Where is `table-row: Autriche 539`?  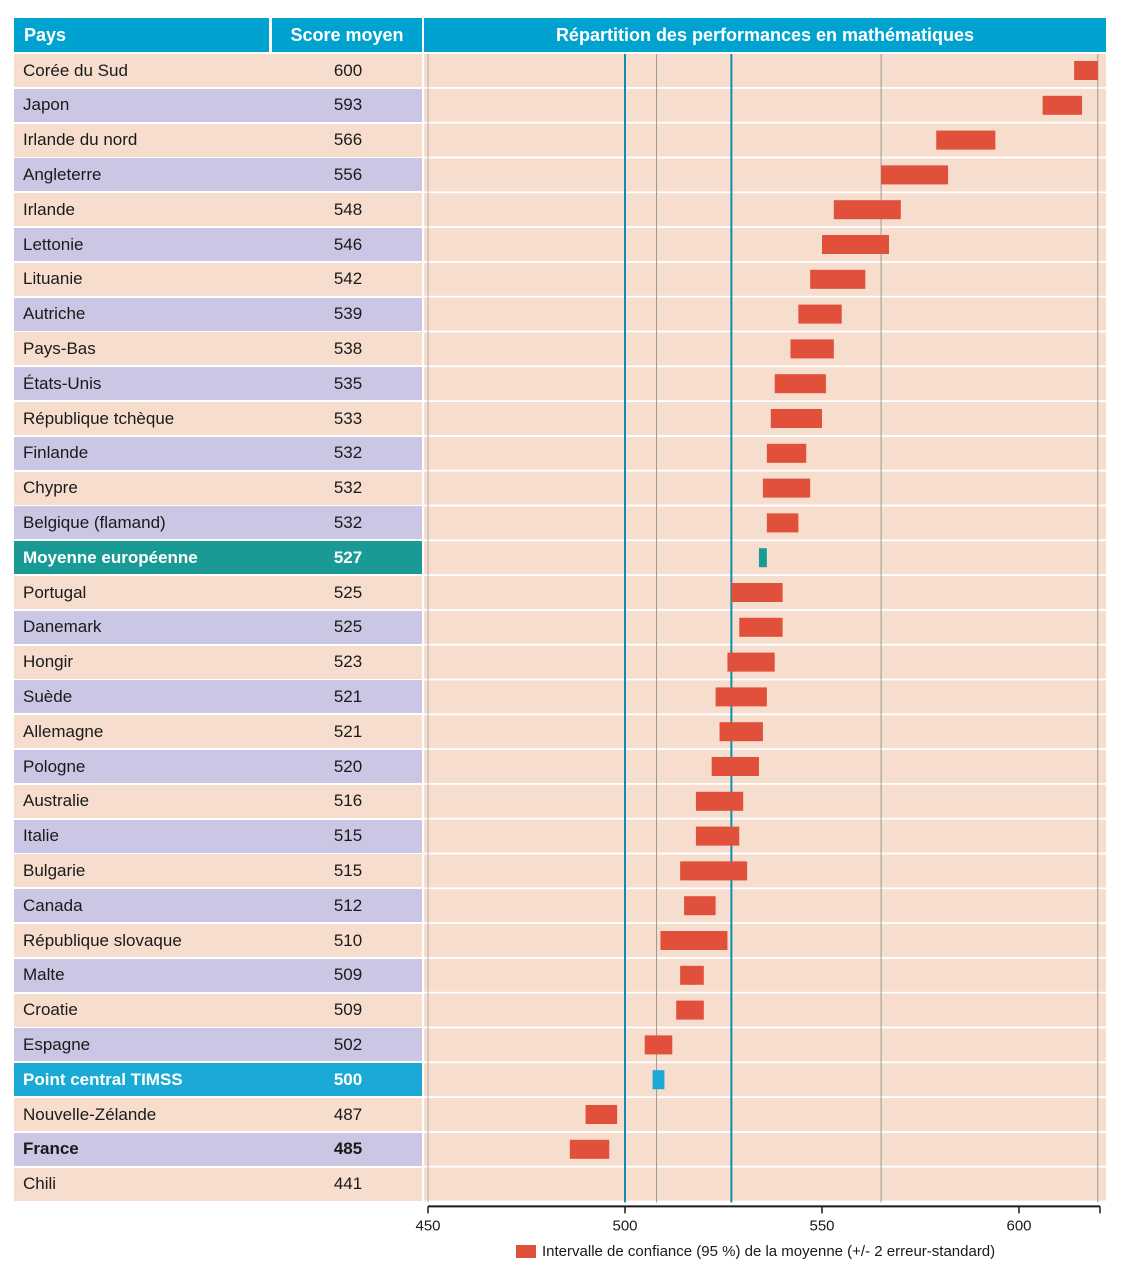 table-row: Autriche 539 is located at coordinates (218, 314).